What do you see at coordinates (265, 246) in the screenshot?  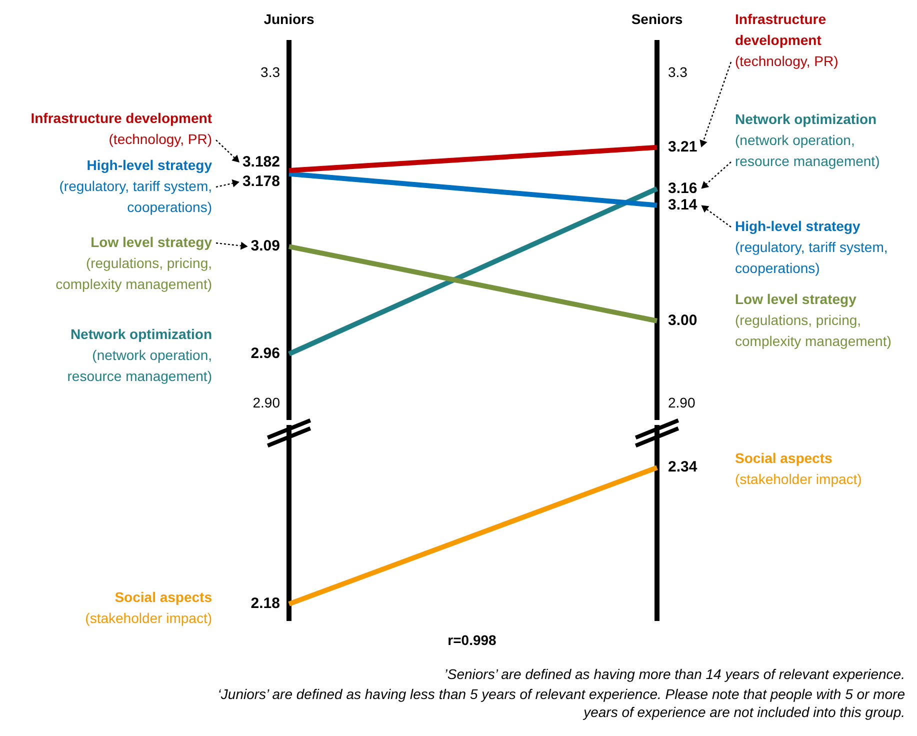 I see `data-label: 3.09` at bounding box center [265, 246].